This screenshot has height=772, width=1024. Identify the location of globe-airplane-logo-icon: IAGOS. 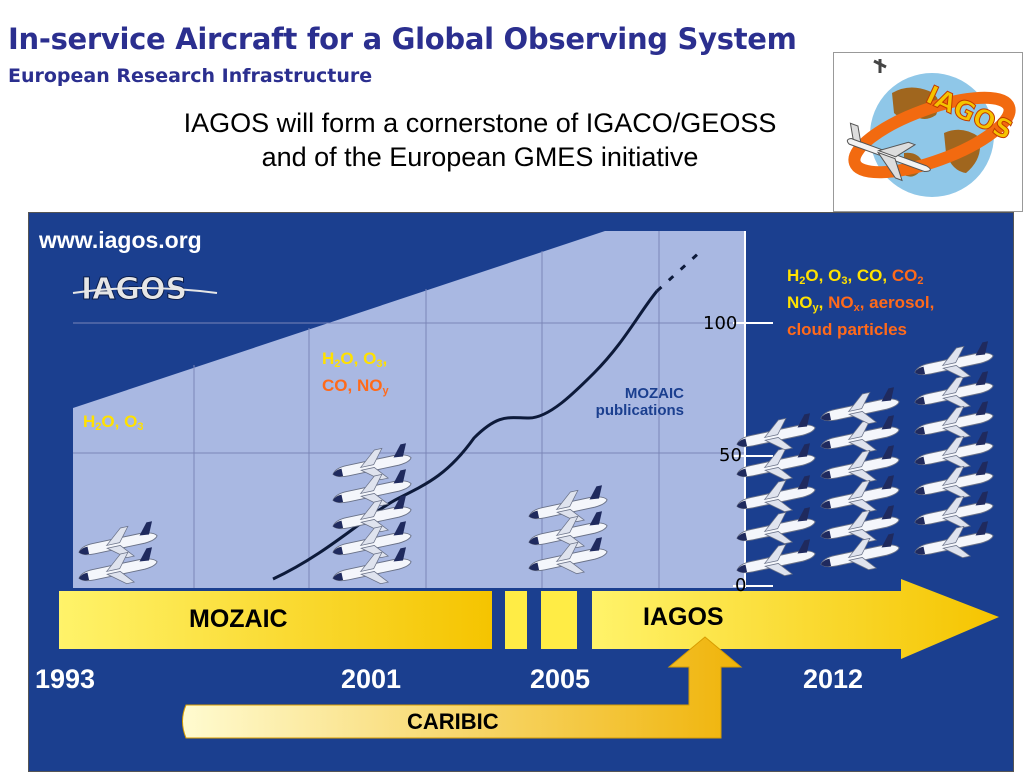
(932, 128).